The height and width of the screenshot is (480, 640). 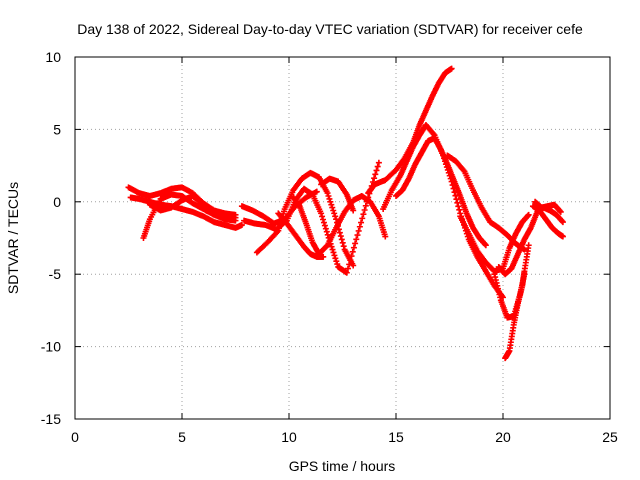 What do you see at coordinates (51, 419) in the screenshot?
I see `y-tick-label: -15` at bounding box center [51, 419].